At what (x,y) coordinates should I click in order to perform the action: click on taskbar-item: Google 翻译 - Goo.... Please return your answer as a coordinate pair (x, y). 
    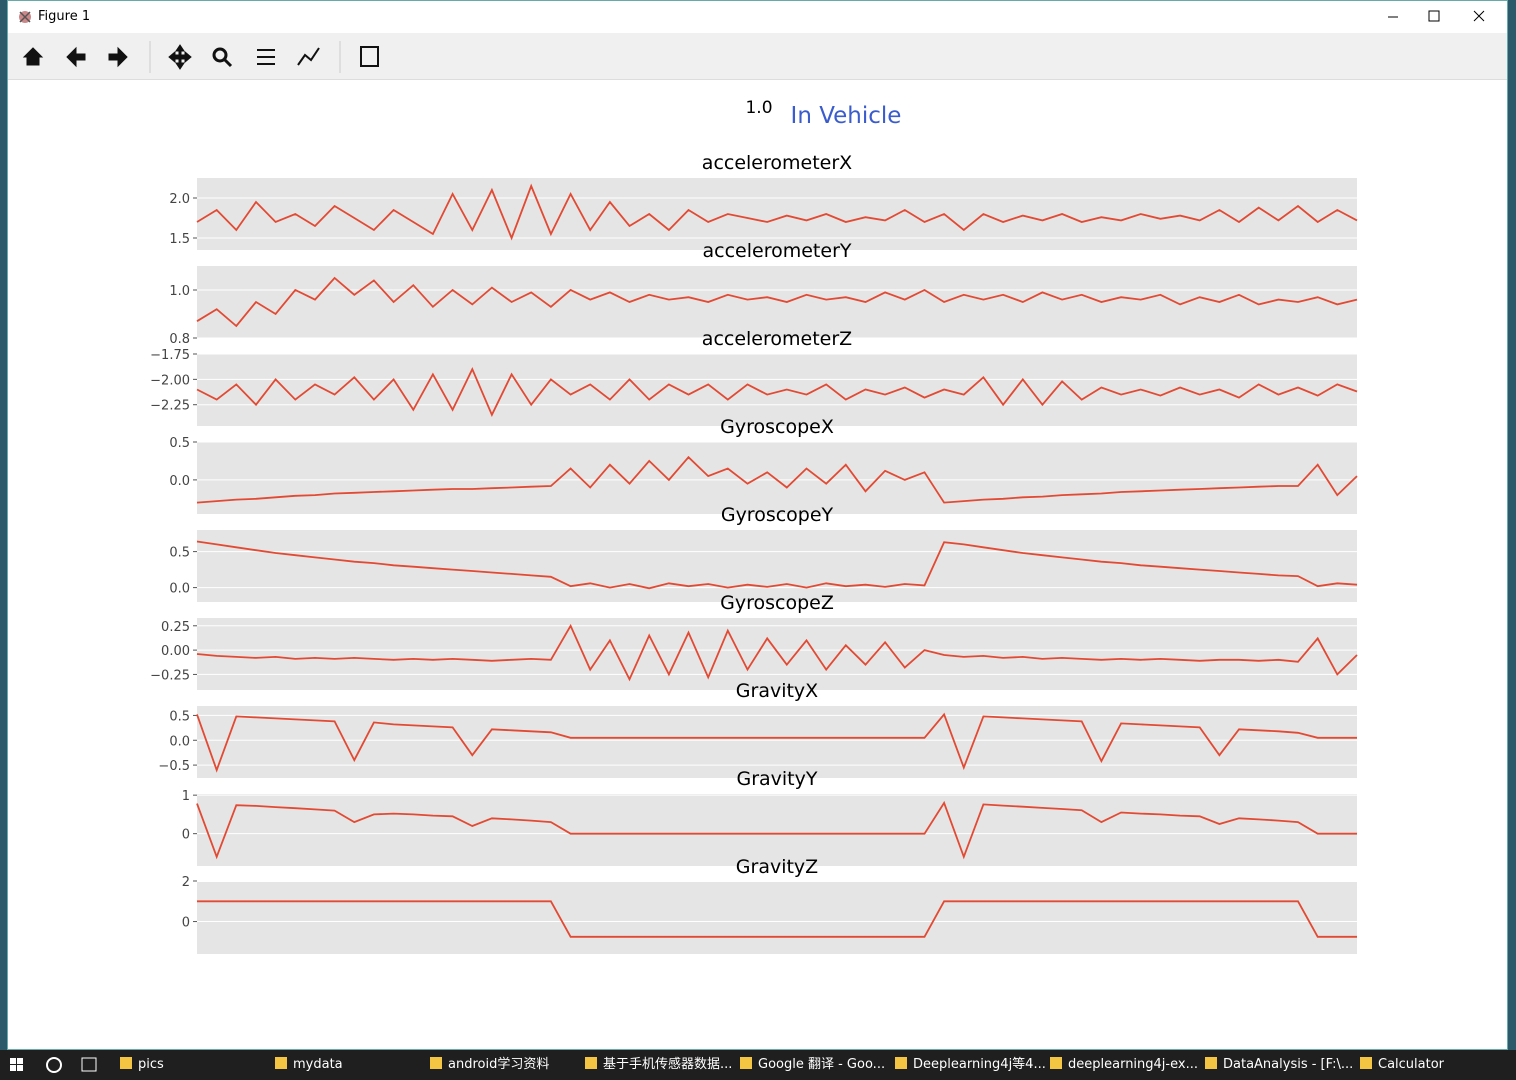
    Looking at the image, I should click on (815, 1065).